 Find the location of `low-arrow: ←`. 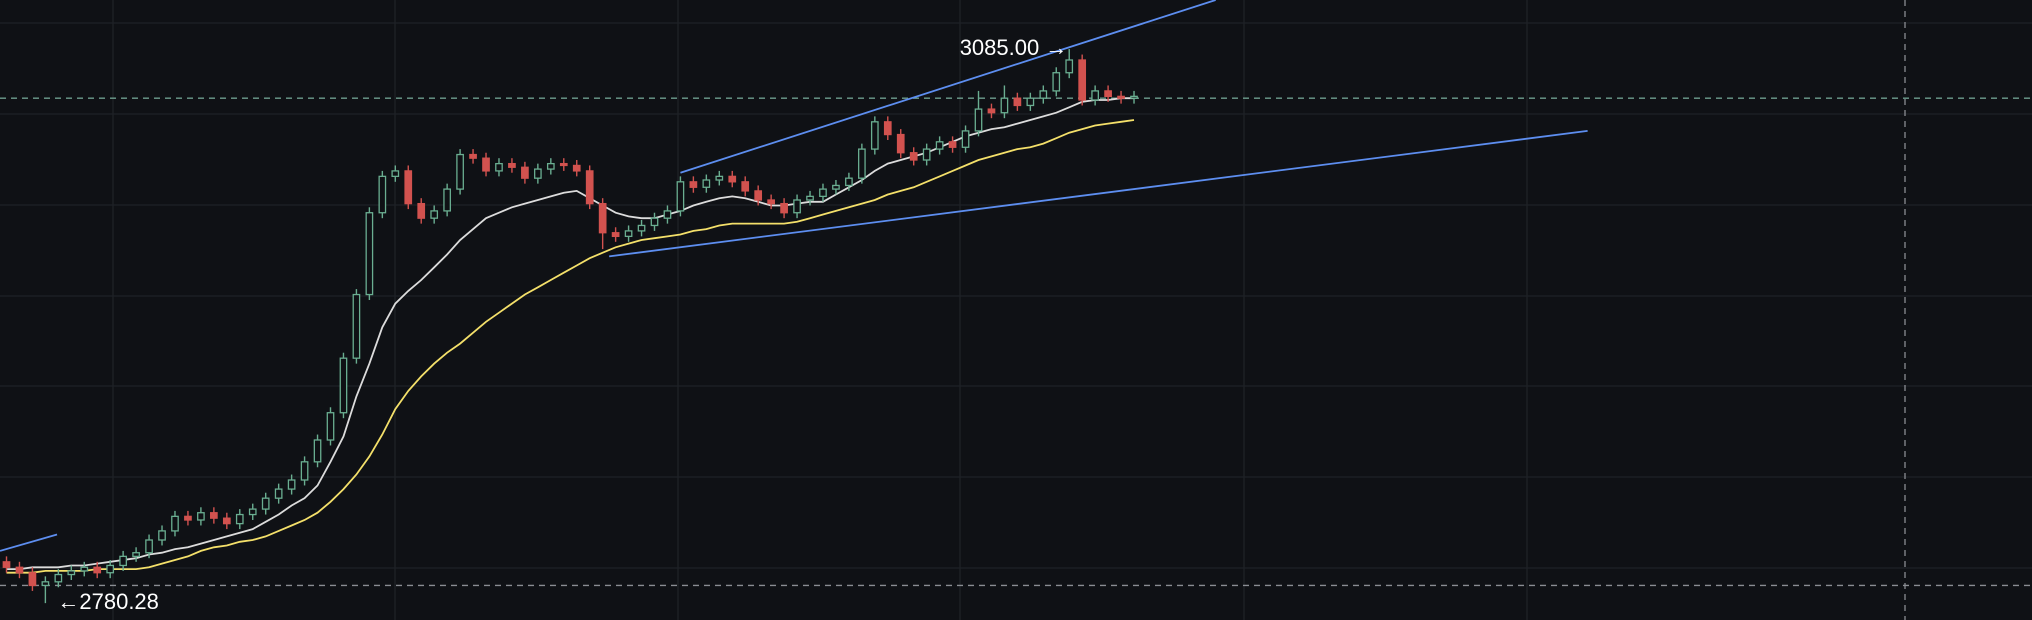

low-arrow: ← is located at coordinates (68, 601).